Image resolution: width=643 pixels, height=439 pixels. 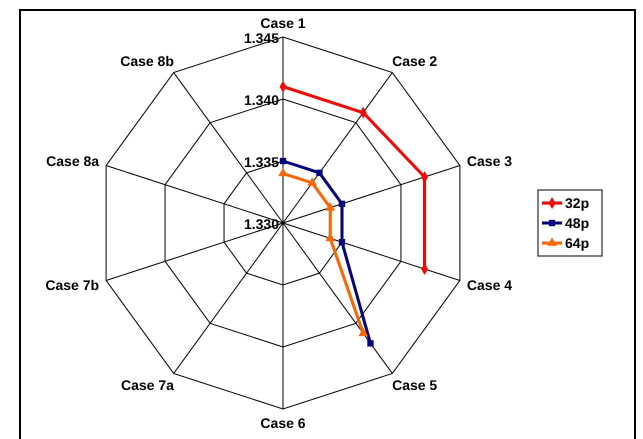 What do you see at coordinates (577, 223) in the screenshot?
I see `legend-label: 48p` at bounding box center [577, 223].